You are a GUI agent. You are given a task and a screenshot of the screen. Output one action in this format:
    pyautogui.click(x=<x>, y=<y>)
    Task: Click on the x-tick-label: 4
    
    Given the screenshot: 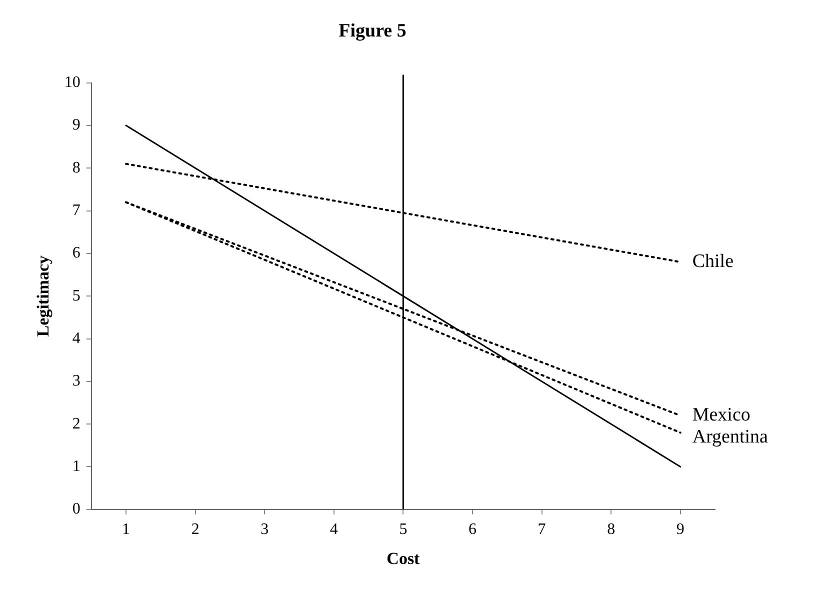 What is the action you would take?
    pyautogui.click(x=334, y=529)
    